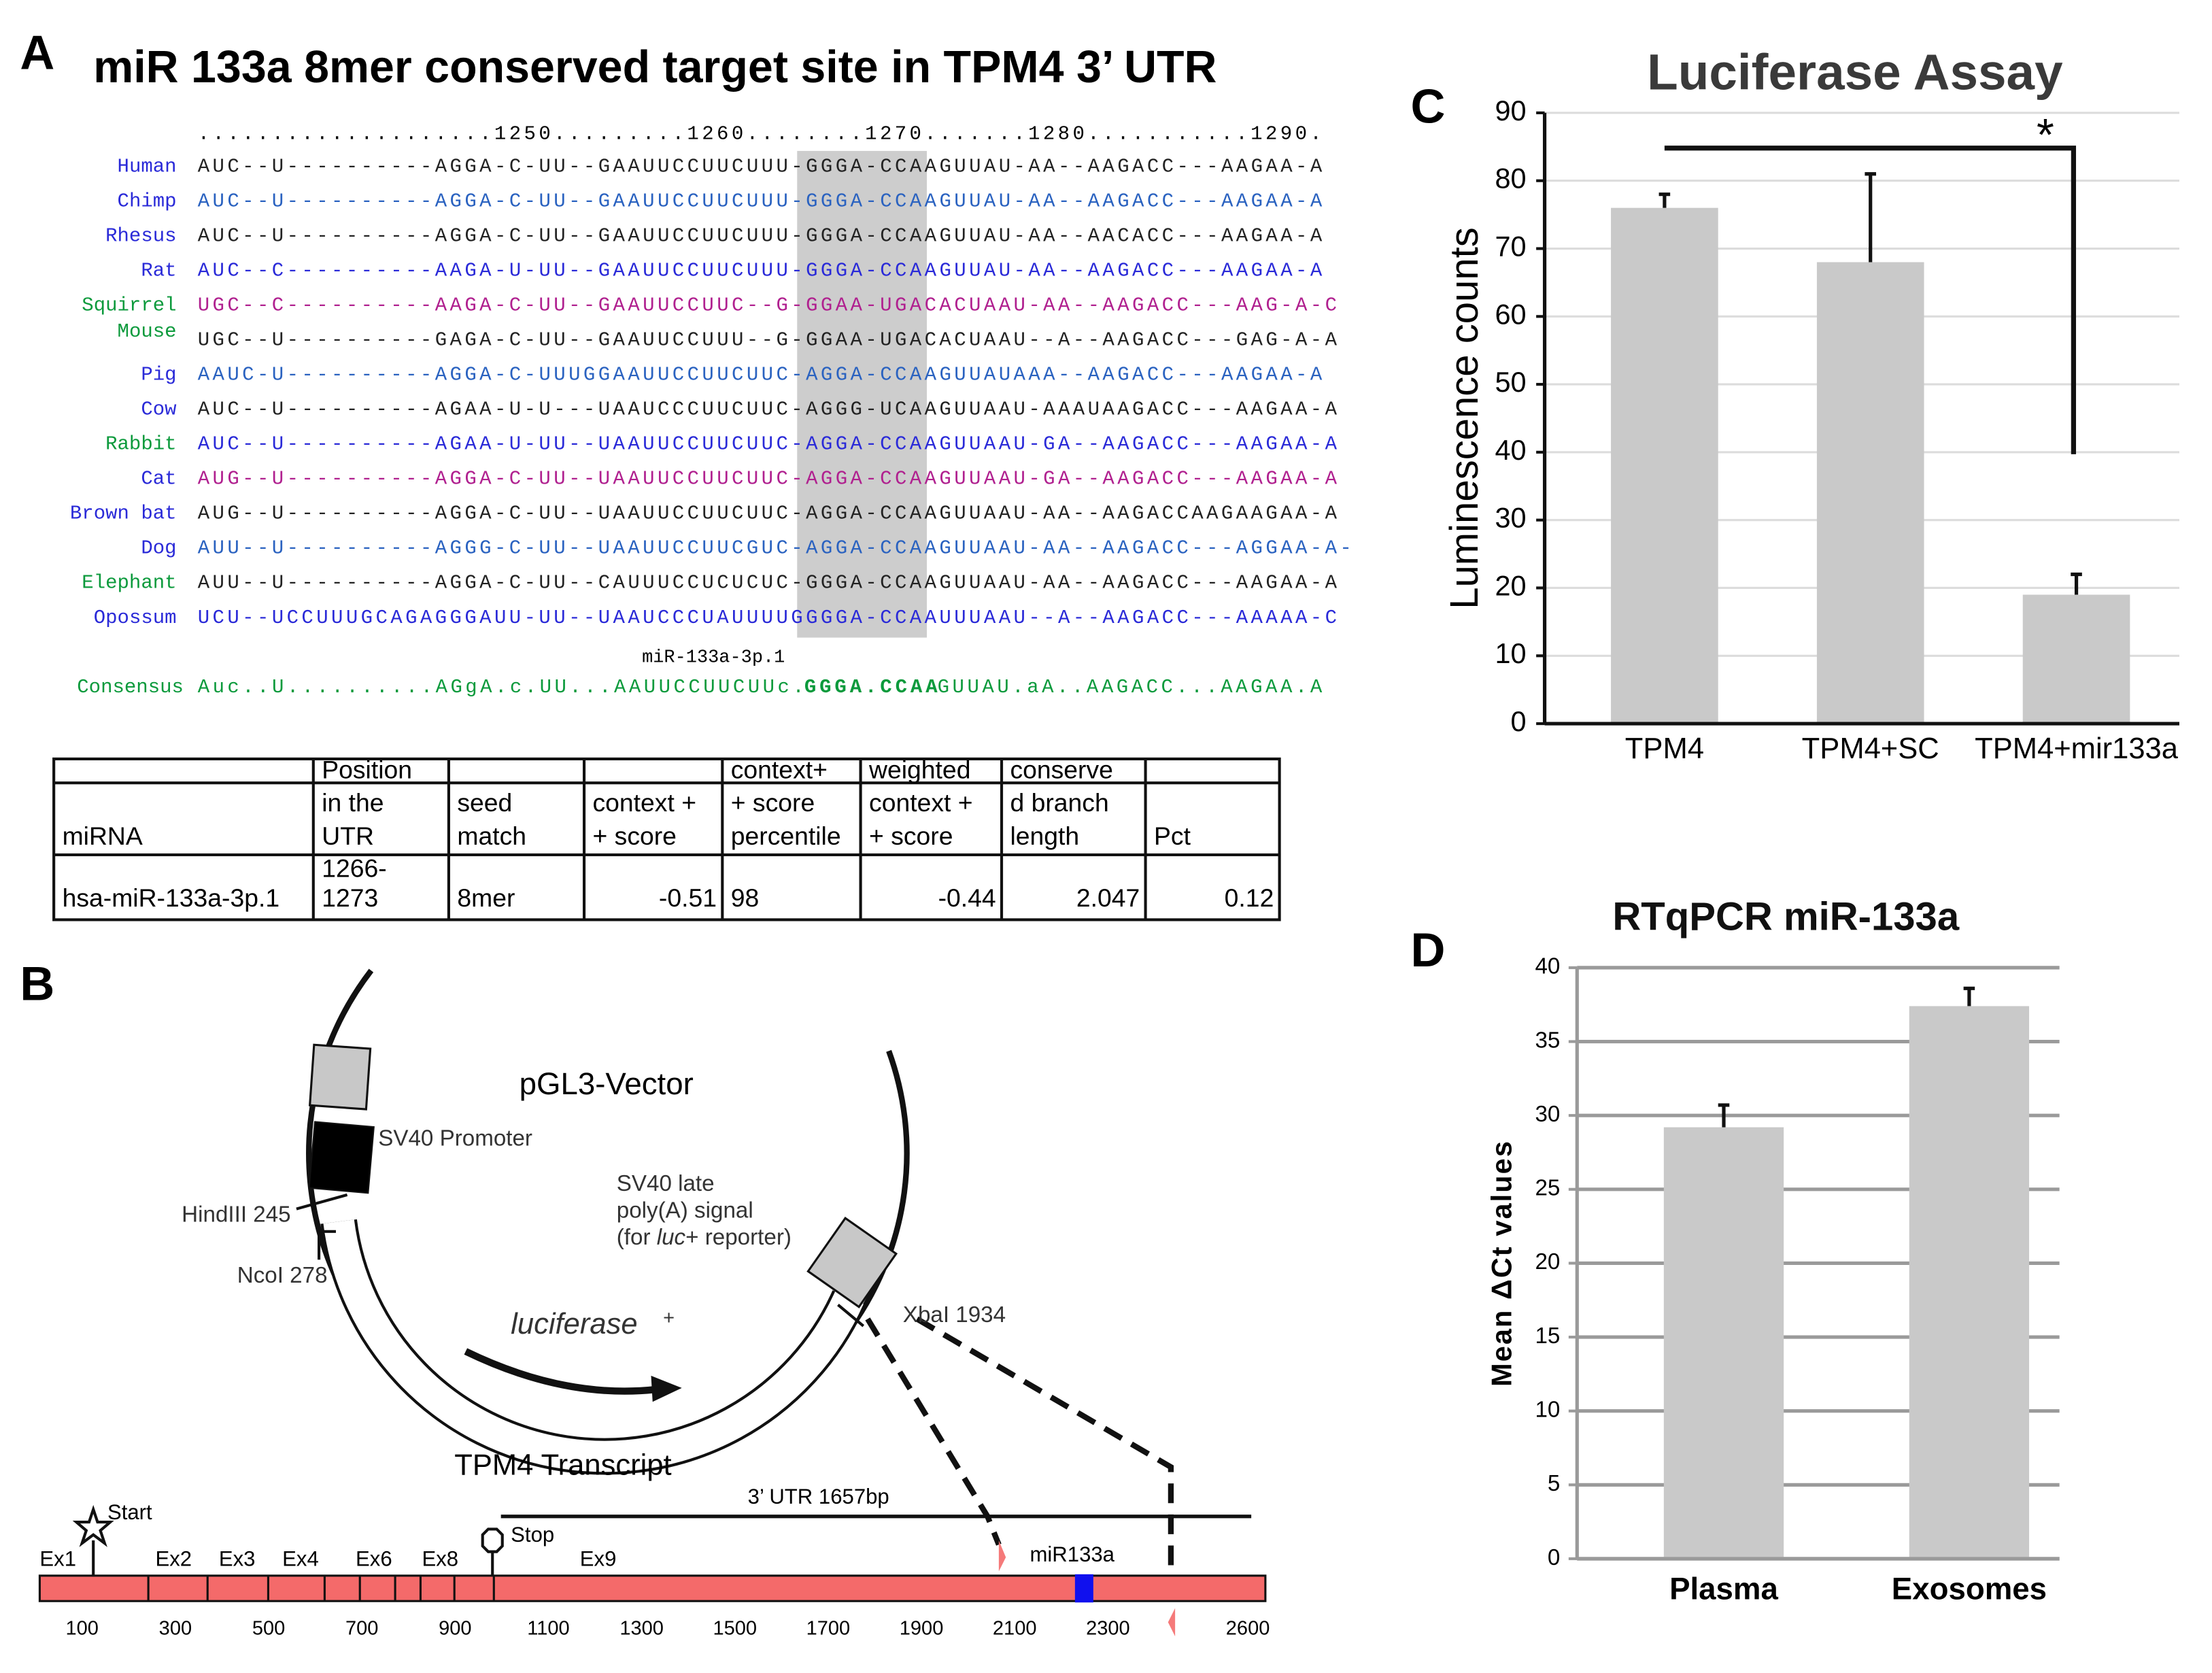 This screenshot has width=2212, height=1673. I want to click on exon-label: Ex4, so click(300, 1558).